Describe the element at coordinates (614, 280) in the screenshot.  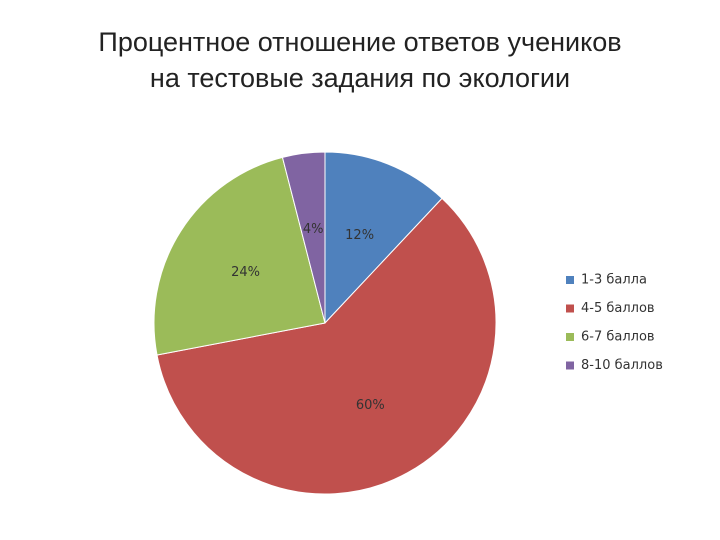
I see `legend-label: 1-3 балла` at that location.